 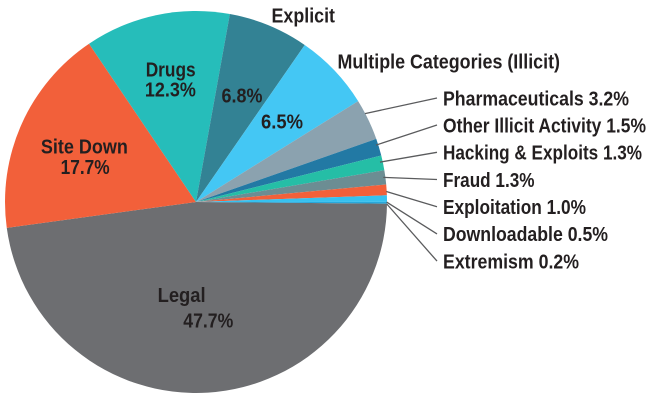 I want to click on svg-text: 47.7%, so click(x=208, y=322).